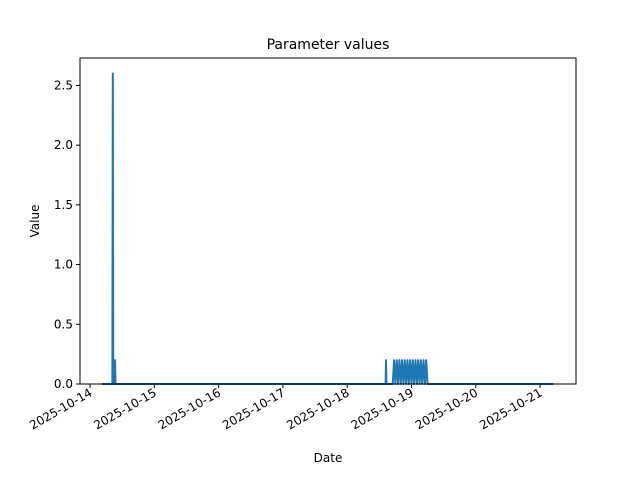 Image resolution: width=640 pixels, height=480 pixels. I want to click on x-tick-label: 2025-10-15, so click(124, 408).